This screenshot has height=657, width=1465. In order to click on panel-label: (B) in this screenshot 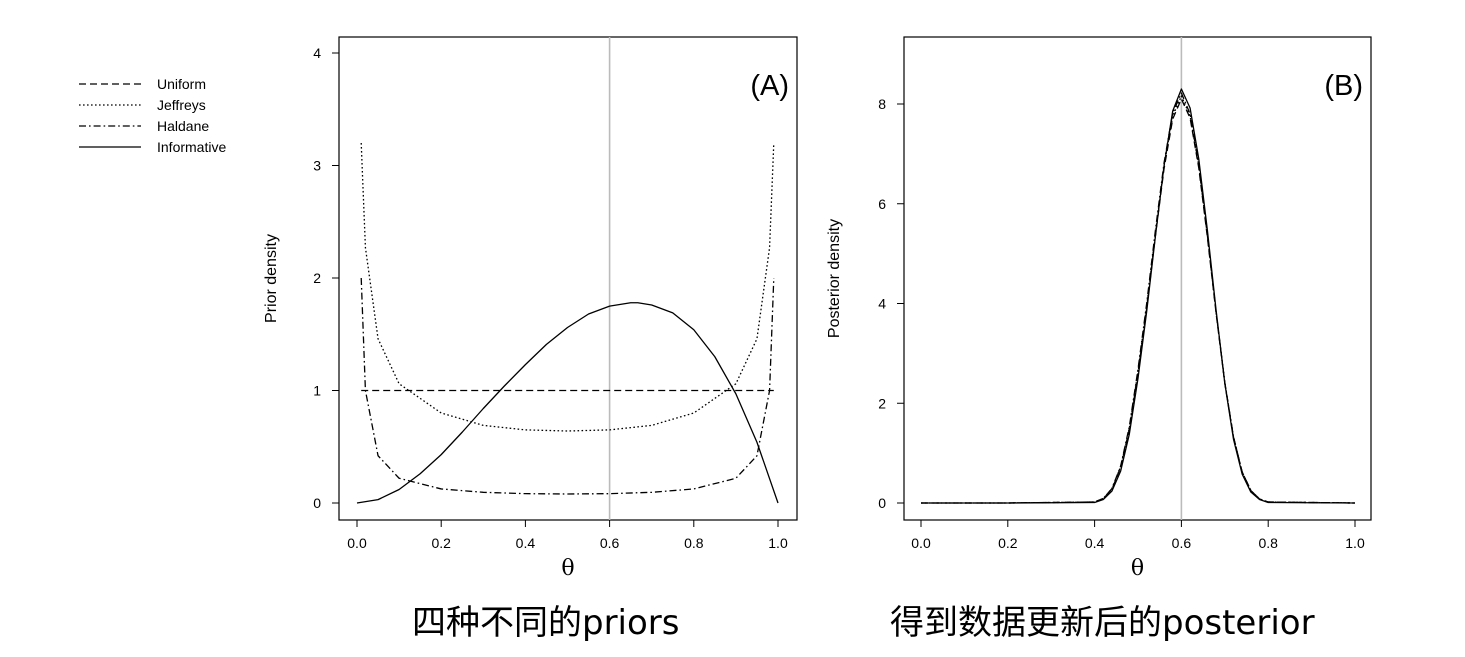, I will do `click(1343, 86)`.